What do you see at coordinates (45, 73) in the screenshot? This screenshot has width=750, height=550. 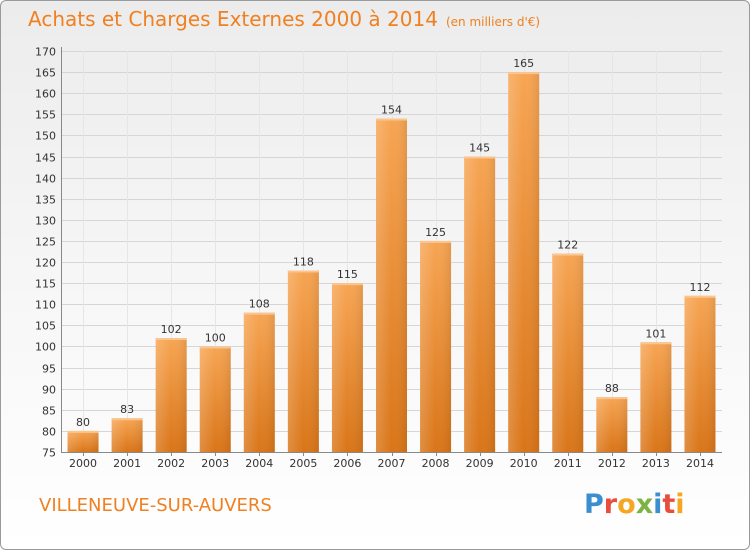 I see `y-tick-label: 165` at bounding box center [45, 73].